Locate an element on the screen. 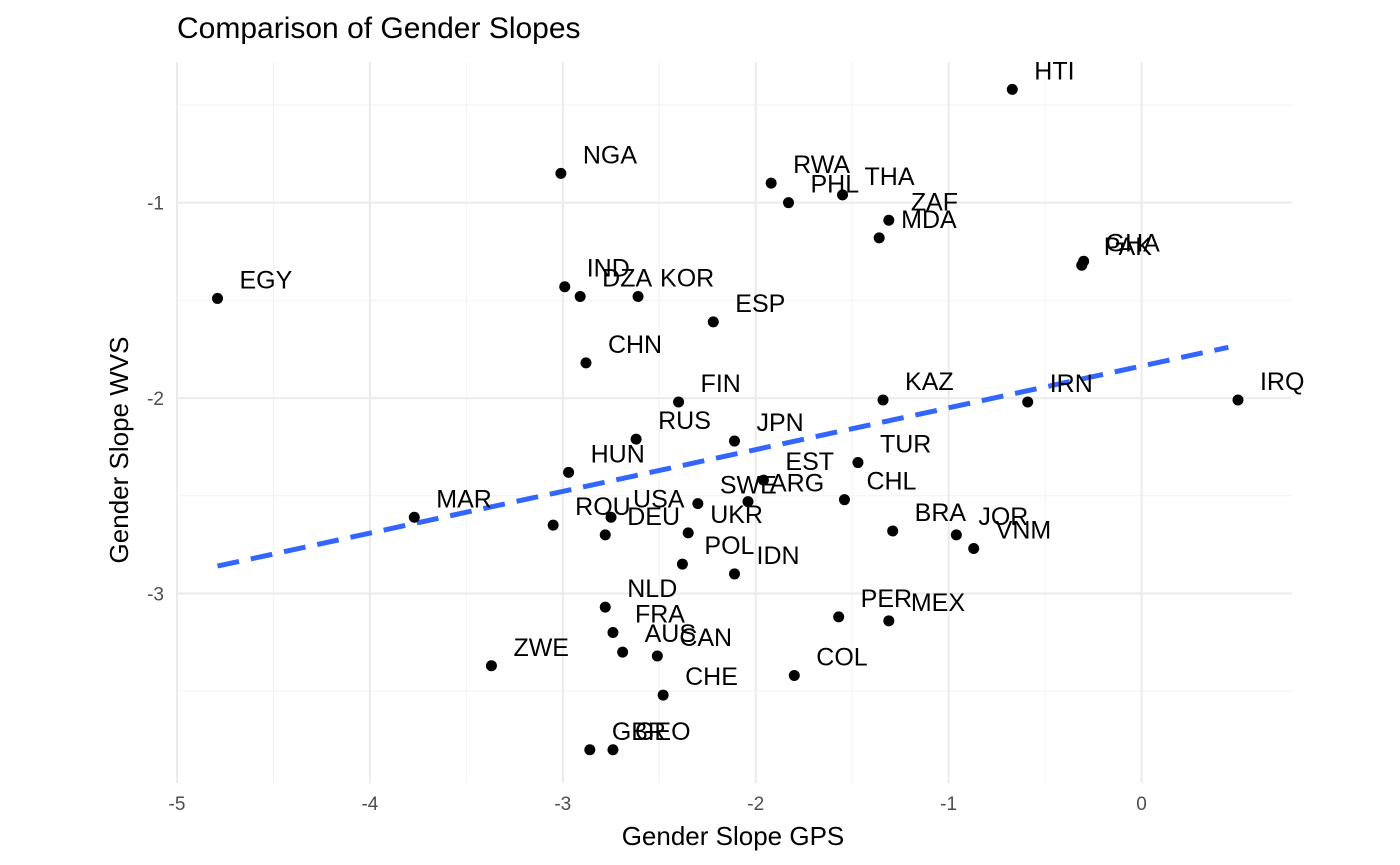 The height and width of the screenshot is (865, 1400). data-point-gbr is located at coordinates (590, 750).